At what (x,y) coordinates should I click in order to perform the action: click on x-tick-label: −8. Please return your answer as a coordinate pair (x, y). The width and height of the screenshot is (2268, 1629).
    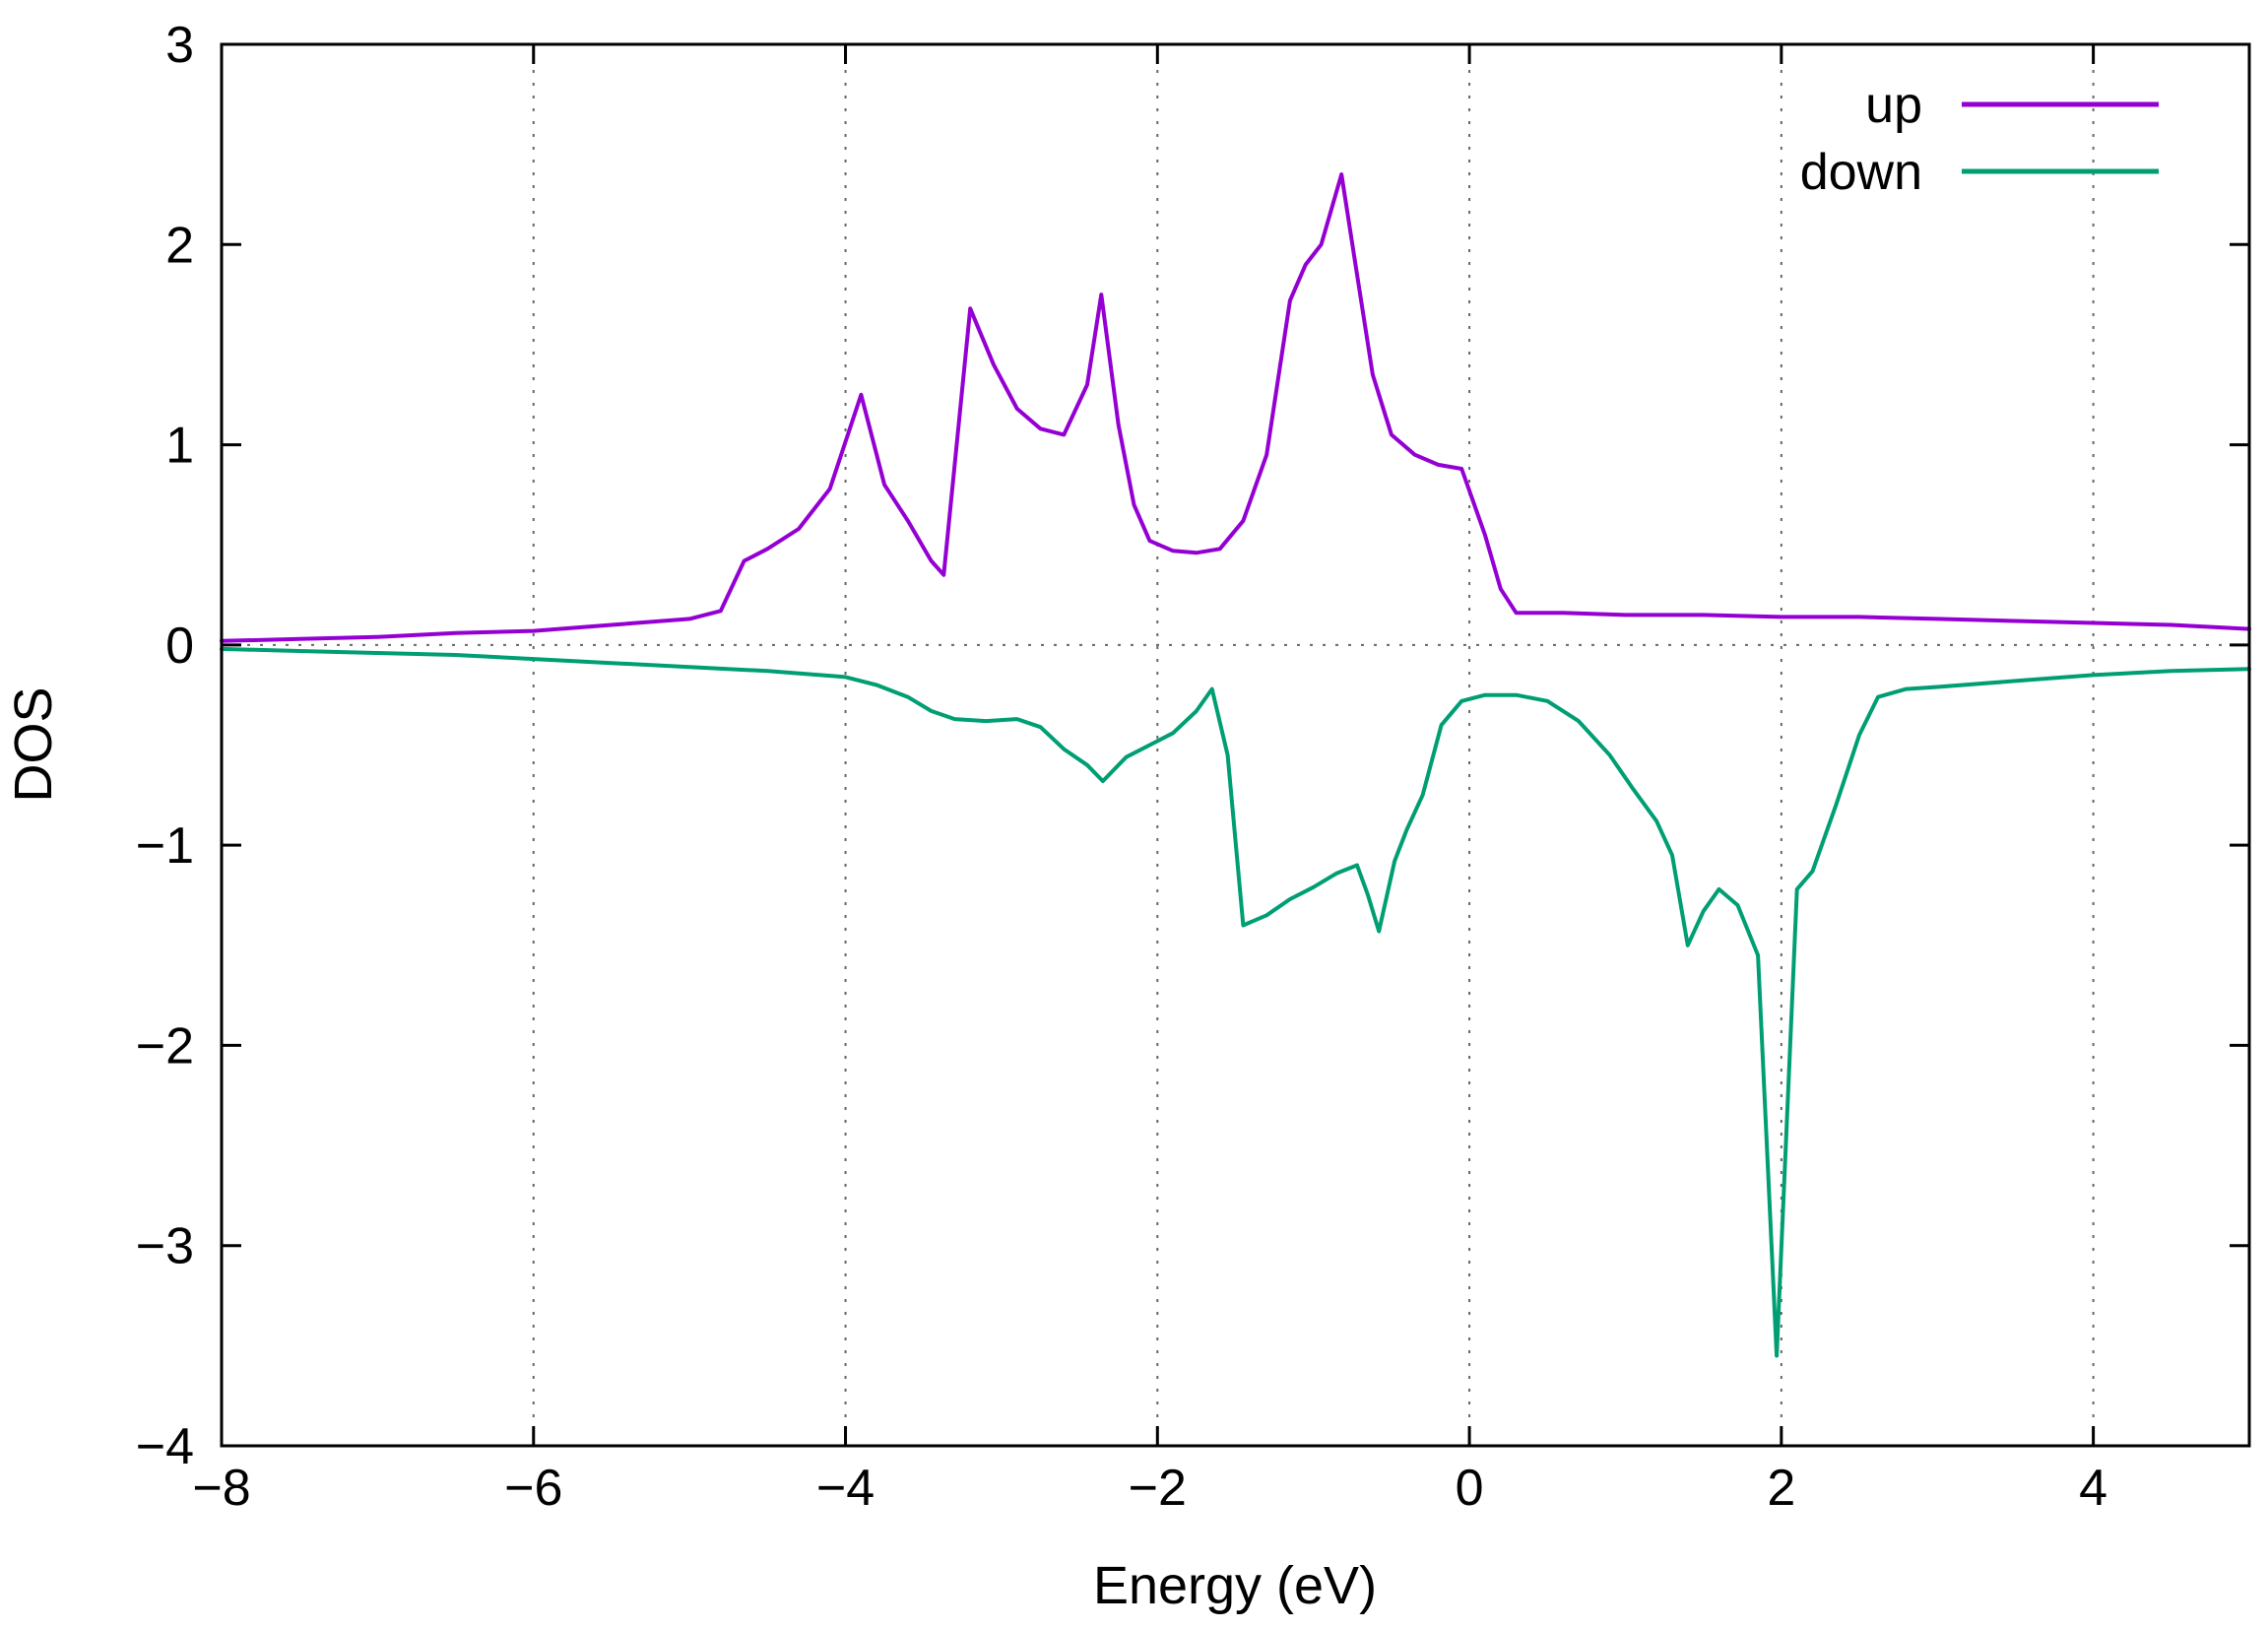
    Looking at the image, I should click on (221, 1489).